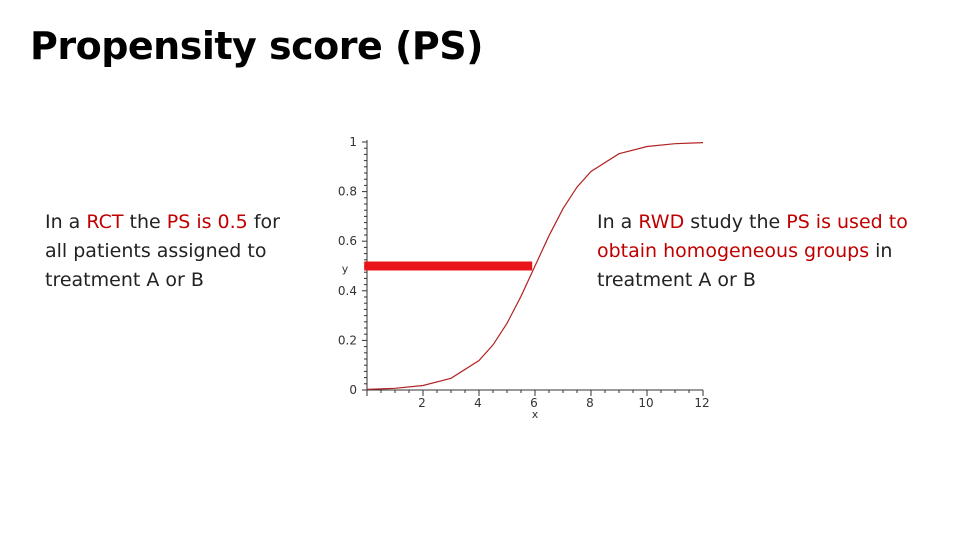 The width and height of the screenshot is (960, 540). I want to click on y-tick-label: 0.6, so click(347, 241).